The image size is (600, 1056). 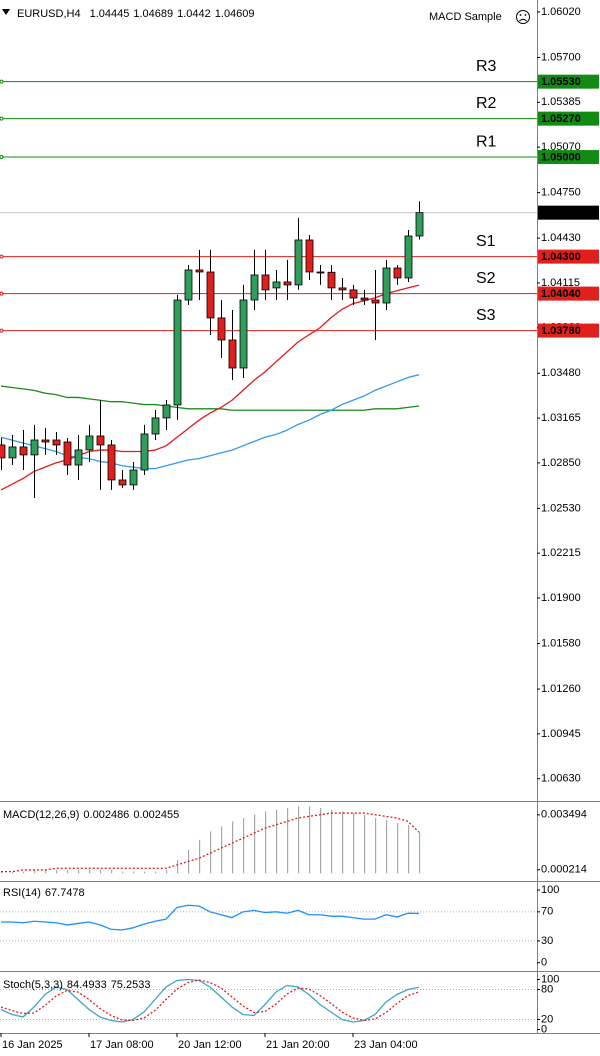 What do you see at coordinates (22, 893) in the screenshot?
I see `rsi-name: RSI(14)` at bounding box center [22, 893].